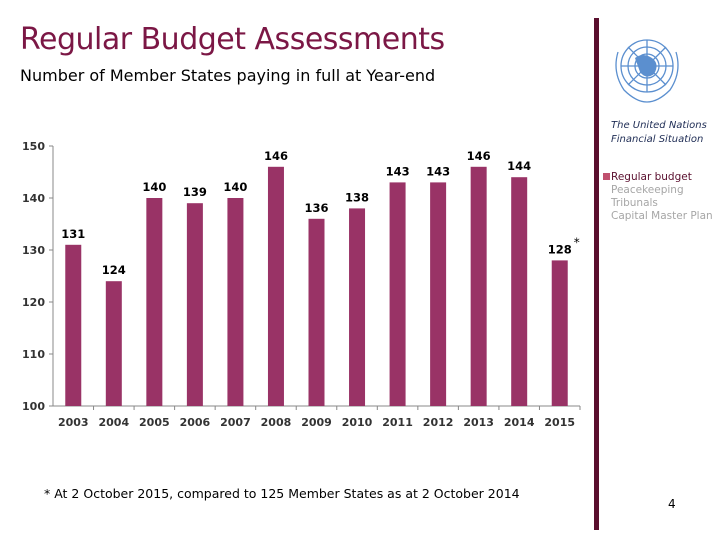 Image resolution: width=720 pixels, height=540 pixels. I want to click on bar-2010, so click(357, 307).